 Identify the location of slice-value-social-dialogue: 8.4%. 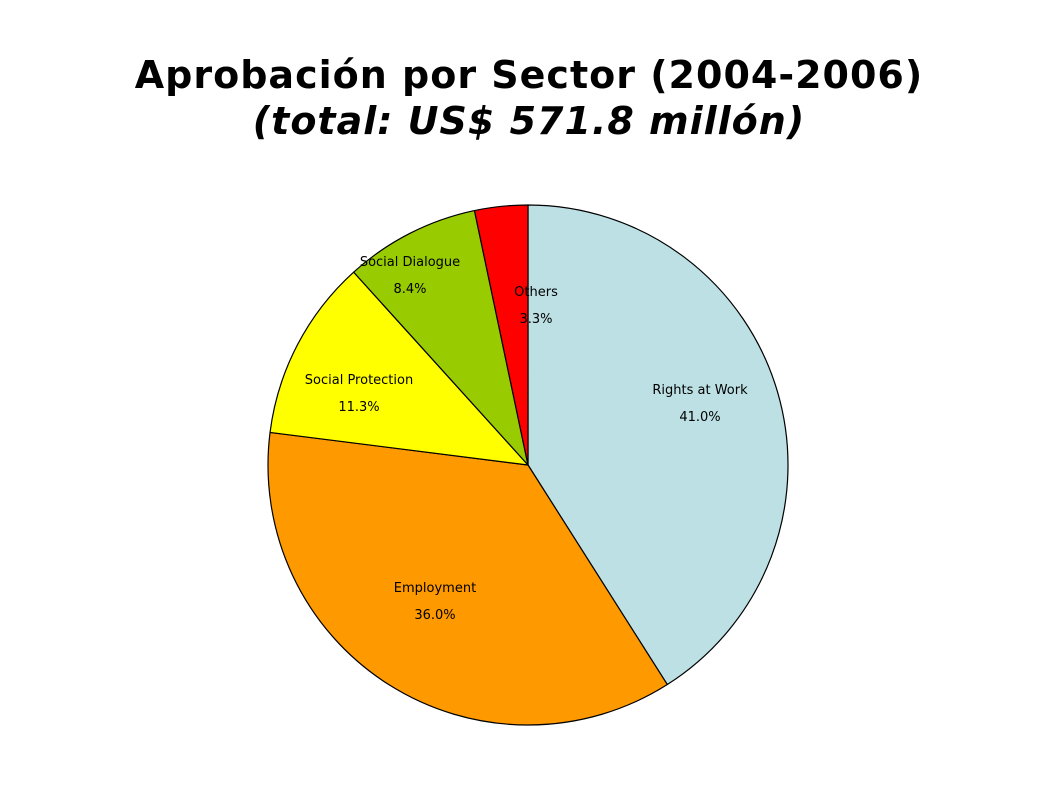
(409, 289).